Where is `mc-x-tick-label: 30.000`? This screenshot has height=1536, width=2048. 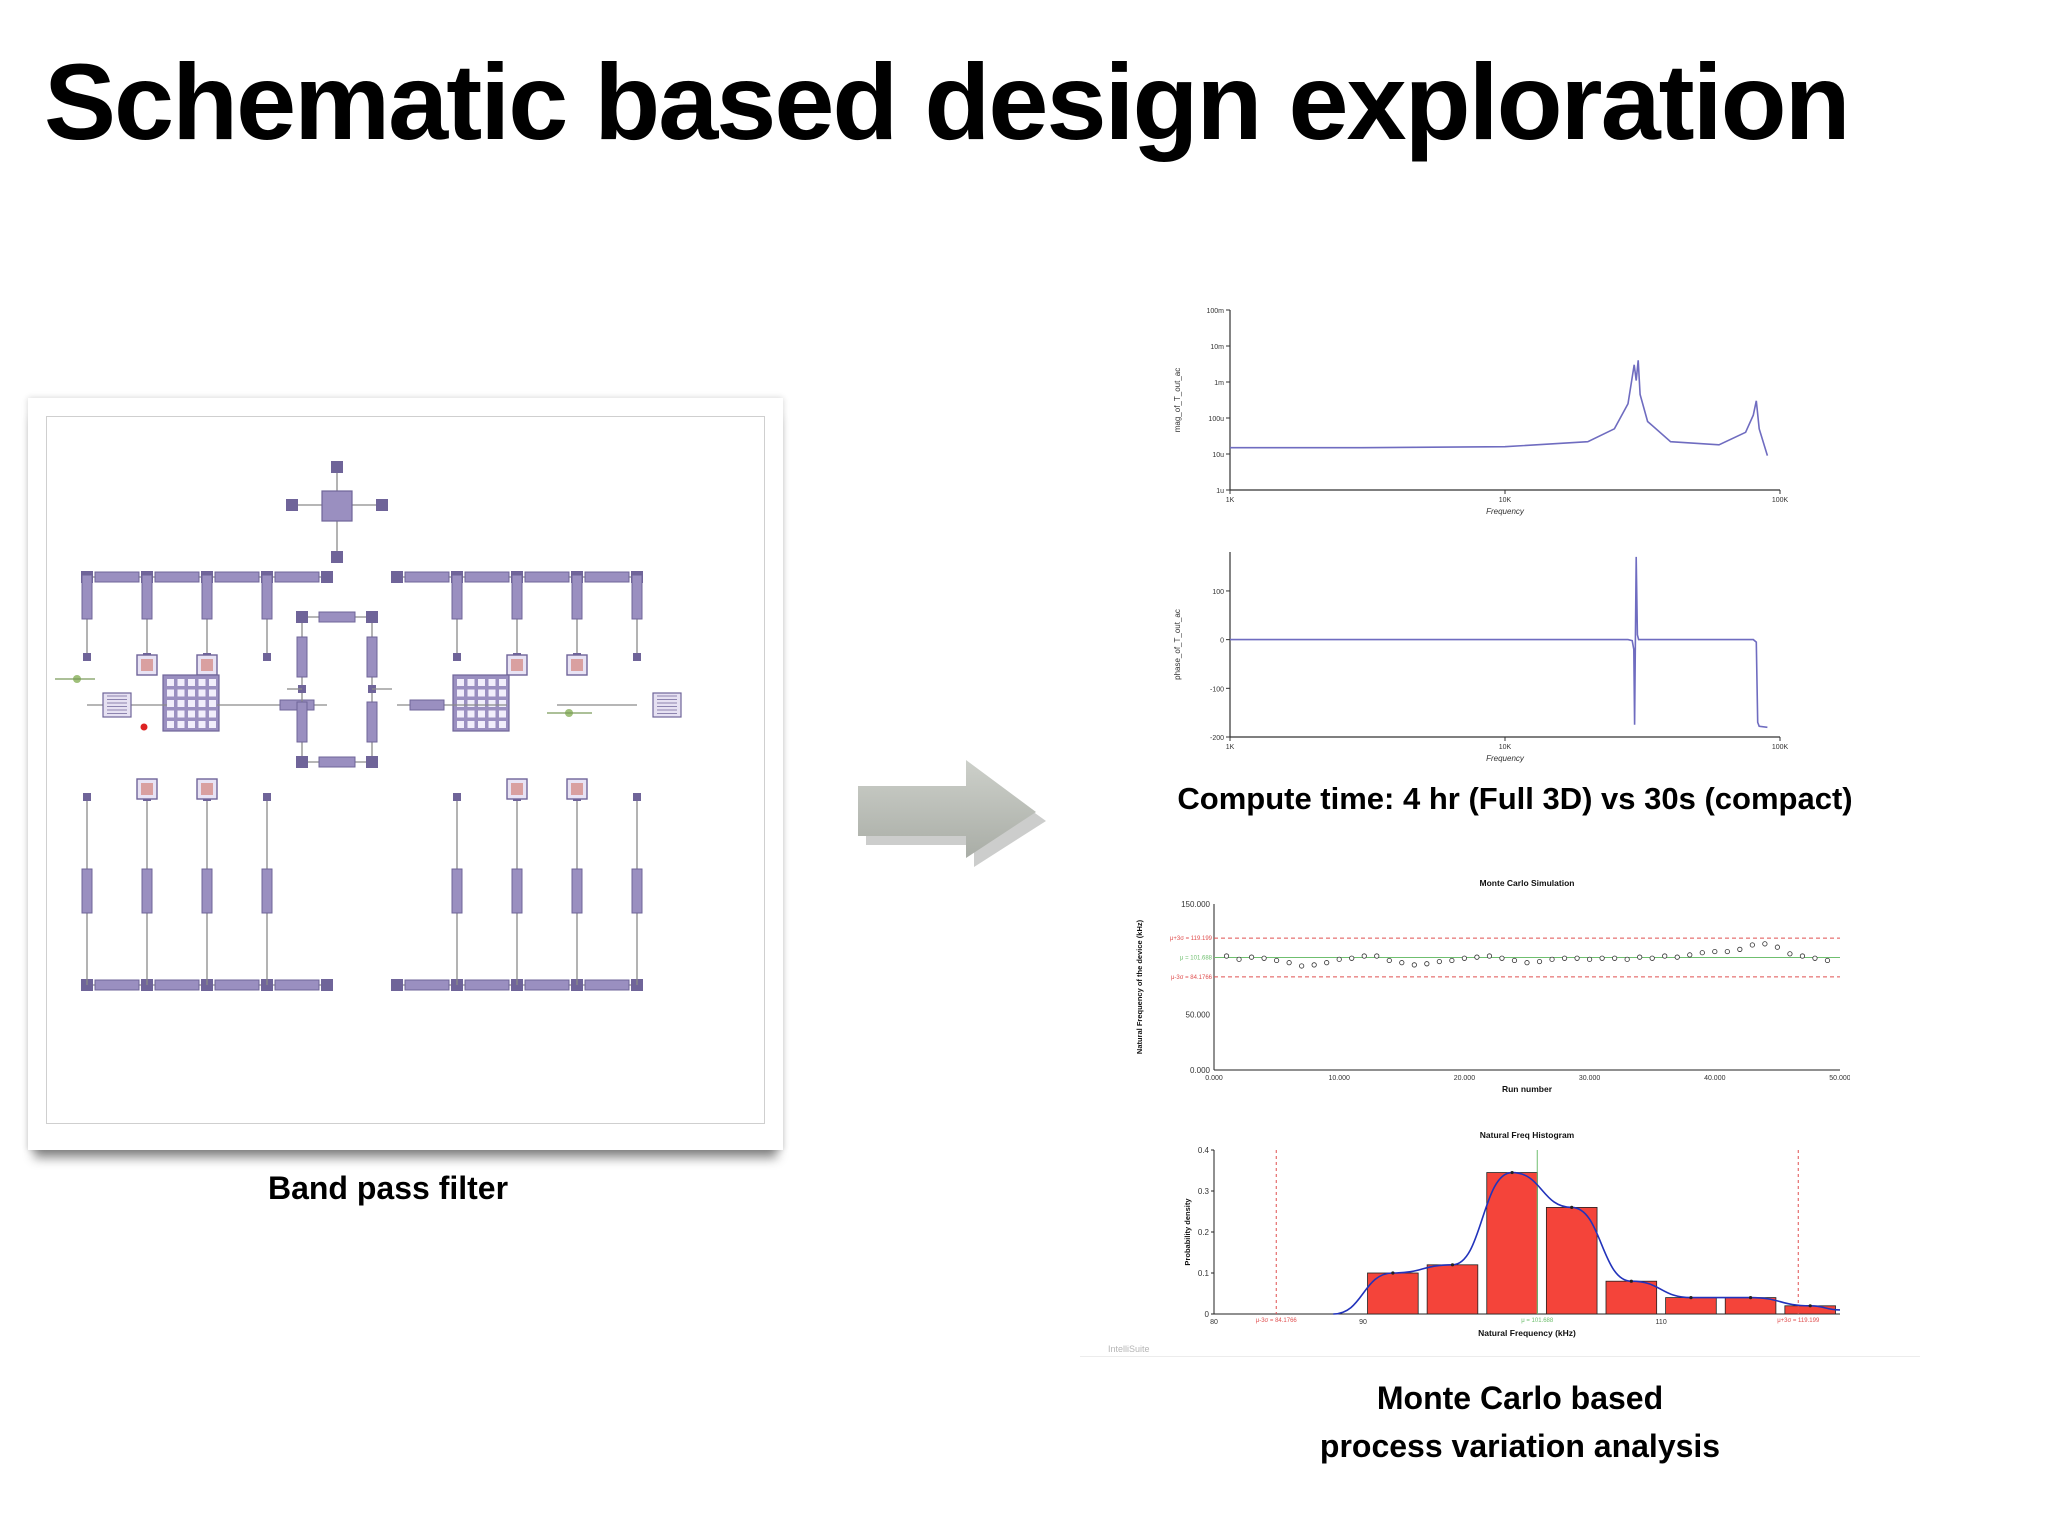 mc-x-tick-label: 30.000 is located at coordinates (1590, 1078).